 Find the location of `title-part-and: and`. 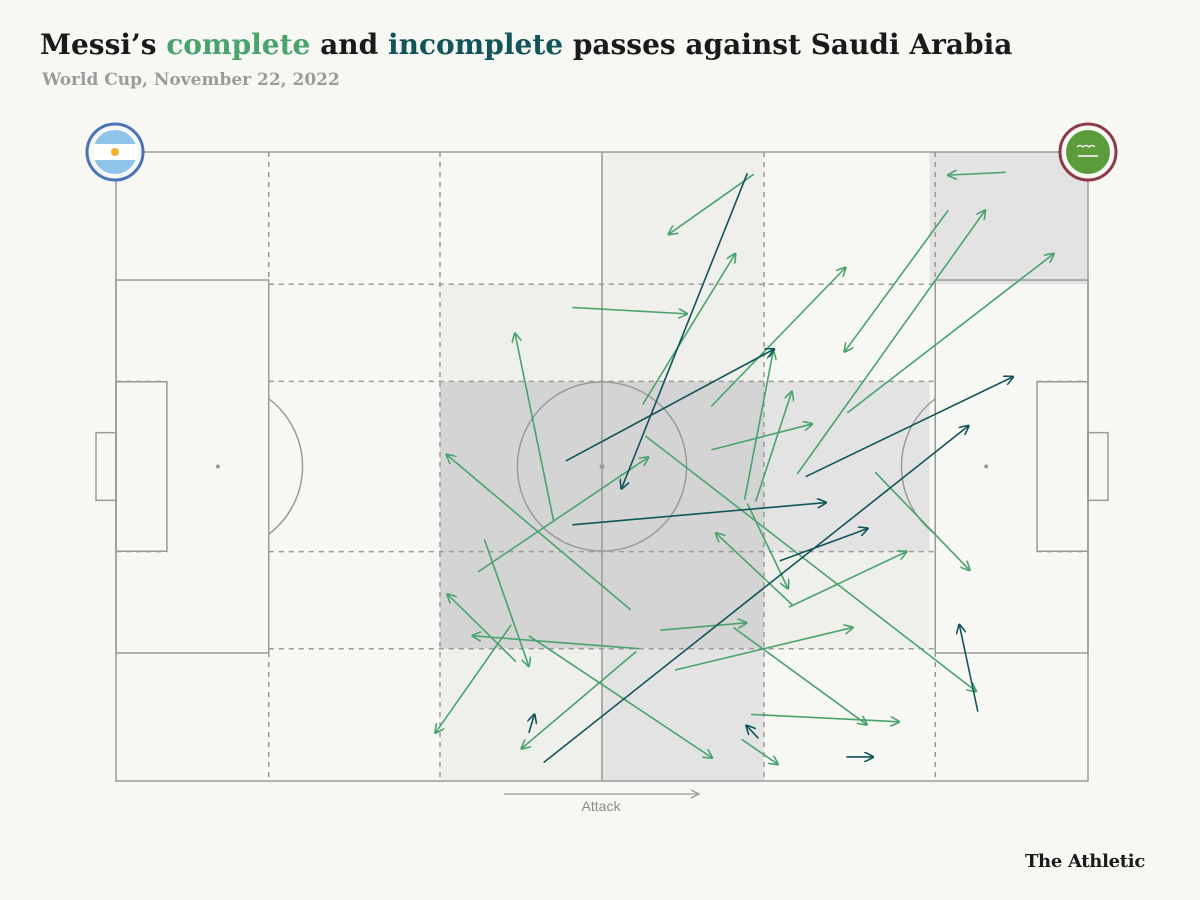

title-part-and: and is located at coordinates (349, 44).